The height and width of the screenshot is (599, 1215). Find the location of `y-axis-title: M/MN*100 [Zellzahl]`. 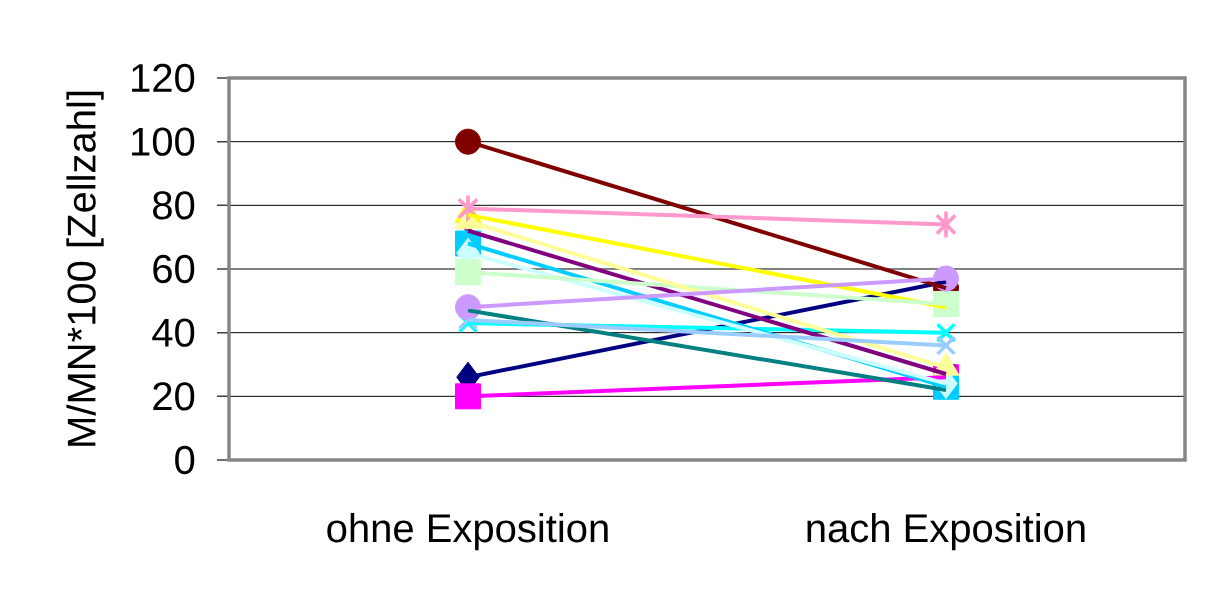

y-axis-title: M/MN*100 [Zellzahl] is located at coordinates (85, 268).